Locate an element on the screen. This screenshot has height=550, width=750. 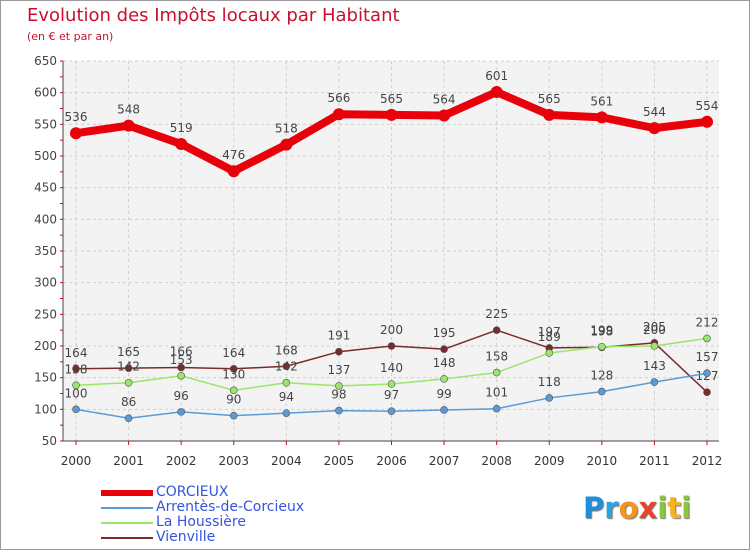
data-label: 198 is located at coordinates (601, 331).